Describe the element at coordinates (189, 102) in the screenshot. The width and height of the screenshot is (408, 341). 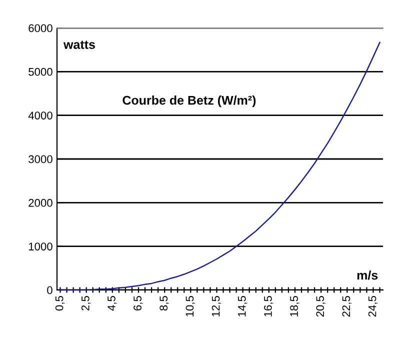
I see `text: Courbe de Betz (W/m²)` at that location.